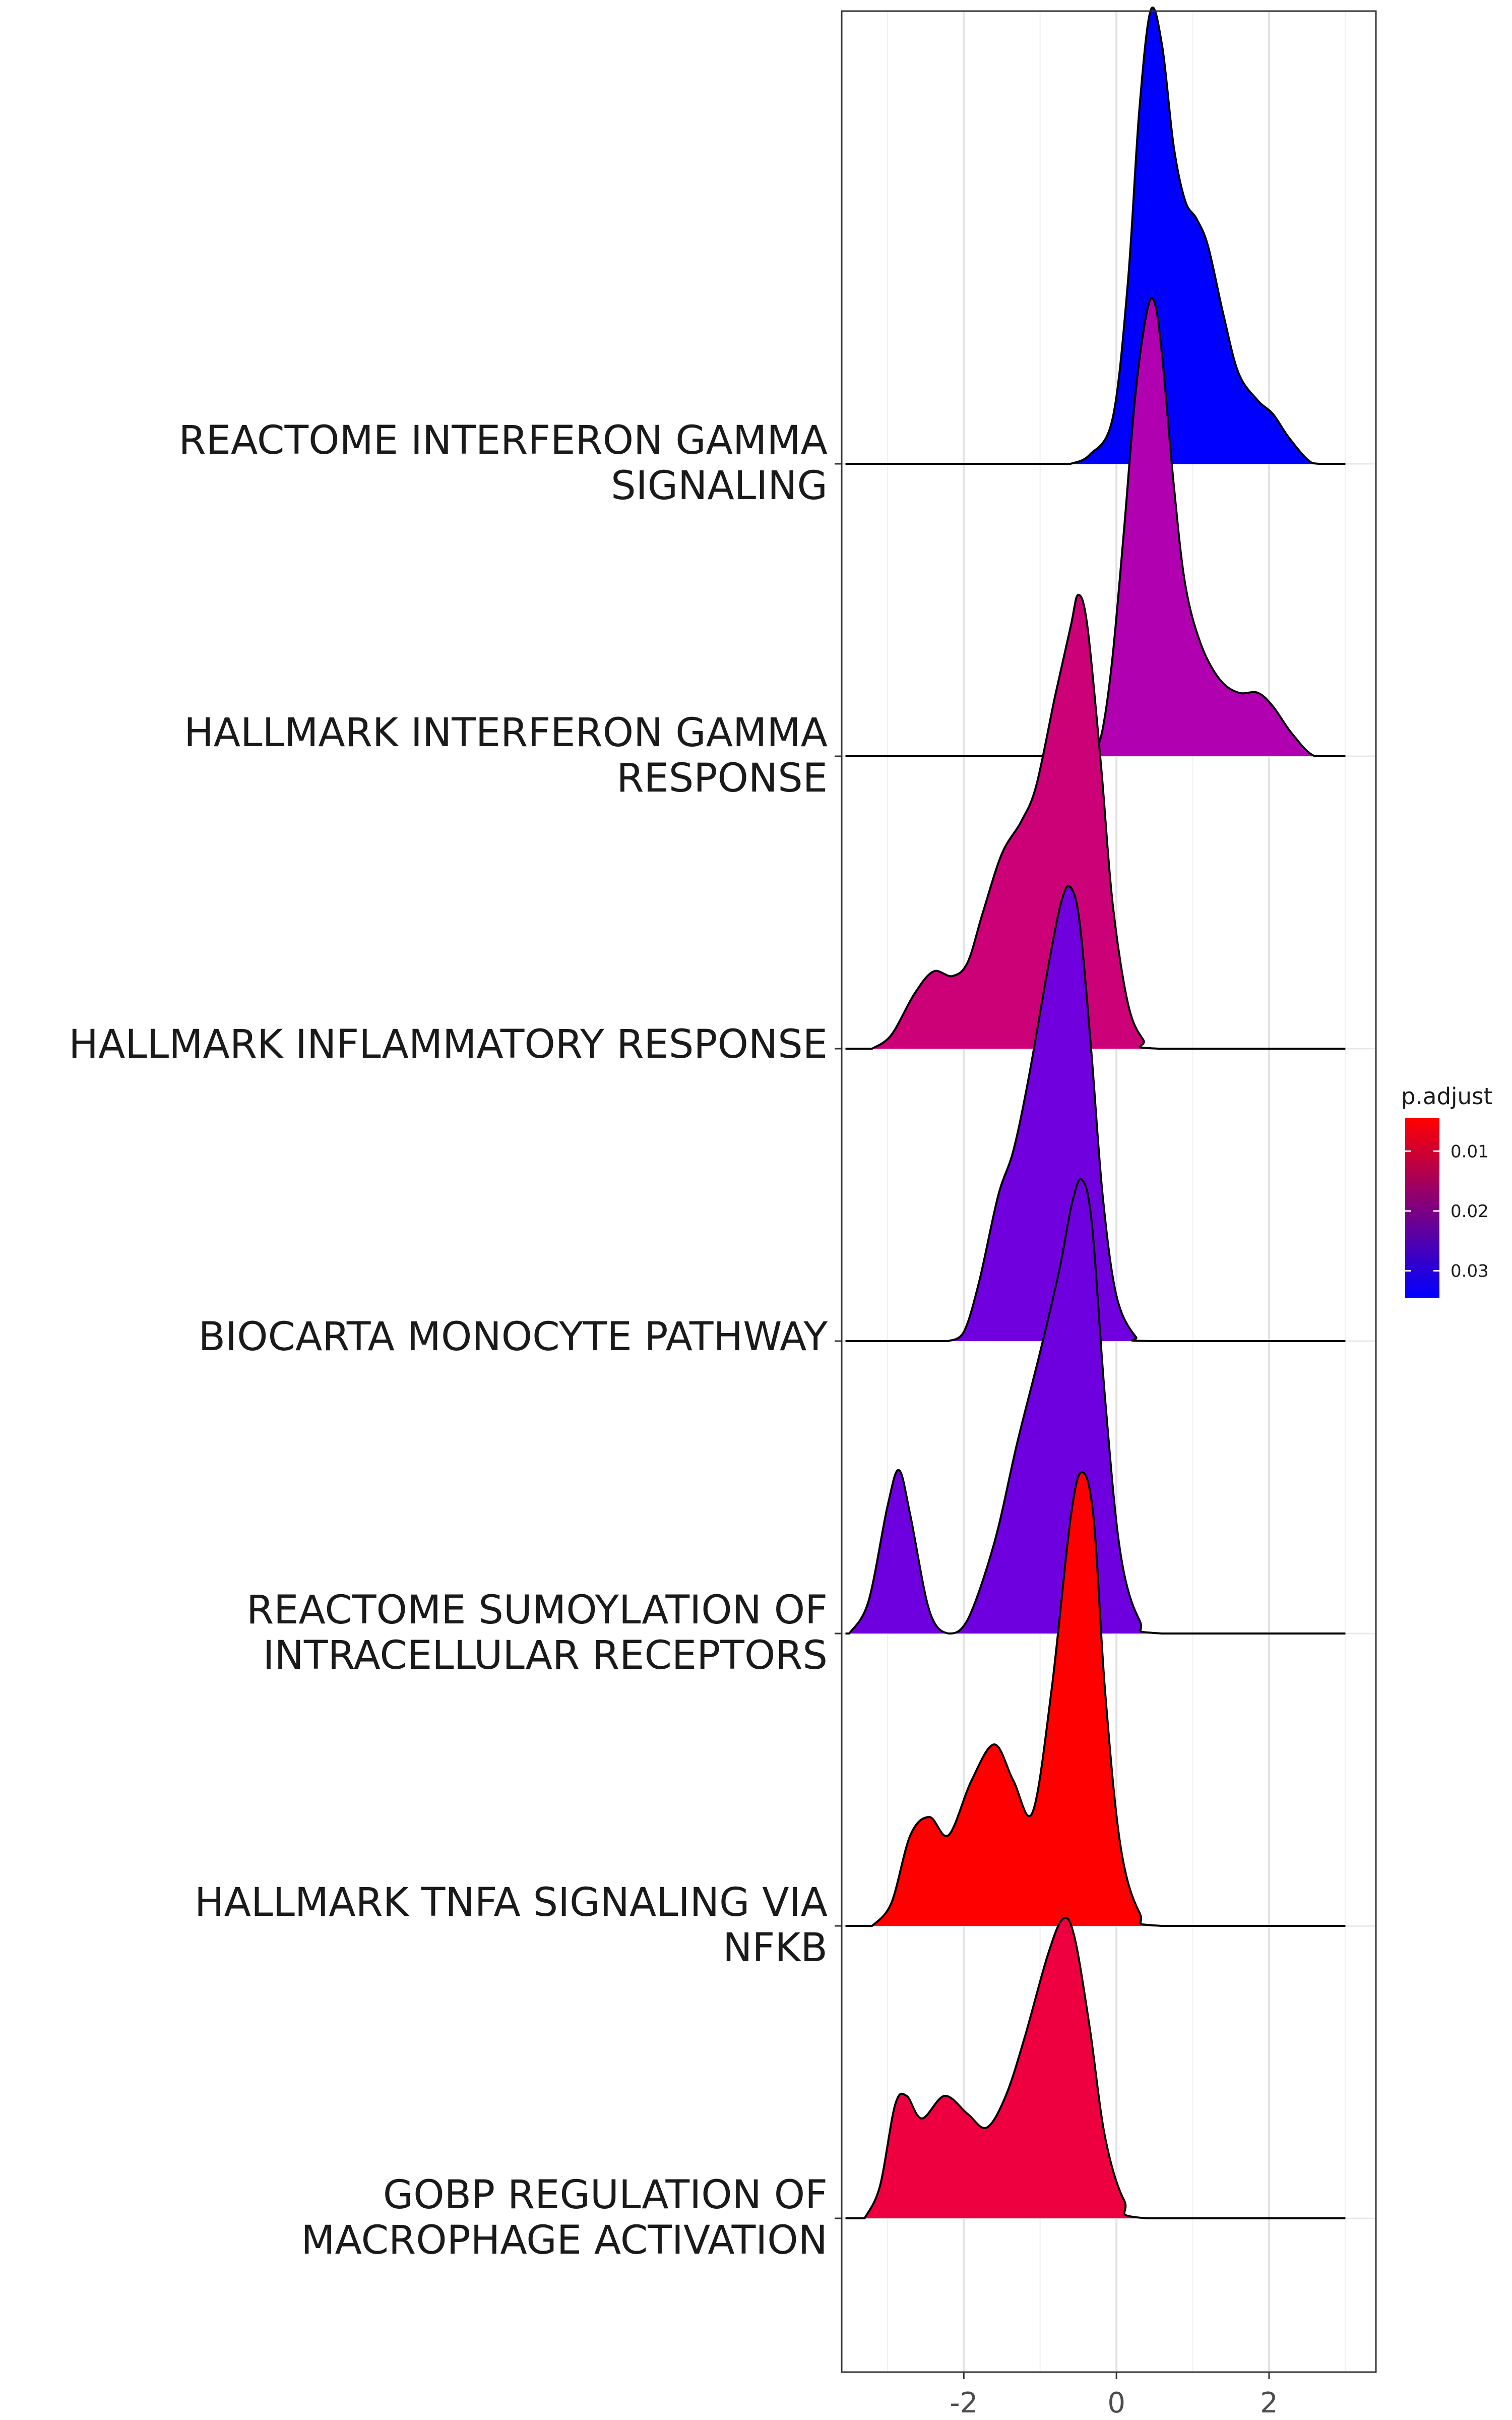 Image resolution: width=1512 pixels, height=2420 pixels. What do you see at coordinates (1470, 1211) in the screenshot?
I see `legend-tick-label: 0.02` at bounding box center [1470, 1211].